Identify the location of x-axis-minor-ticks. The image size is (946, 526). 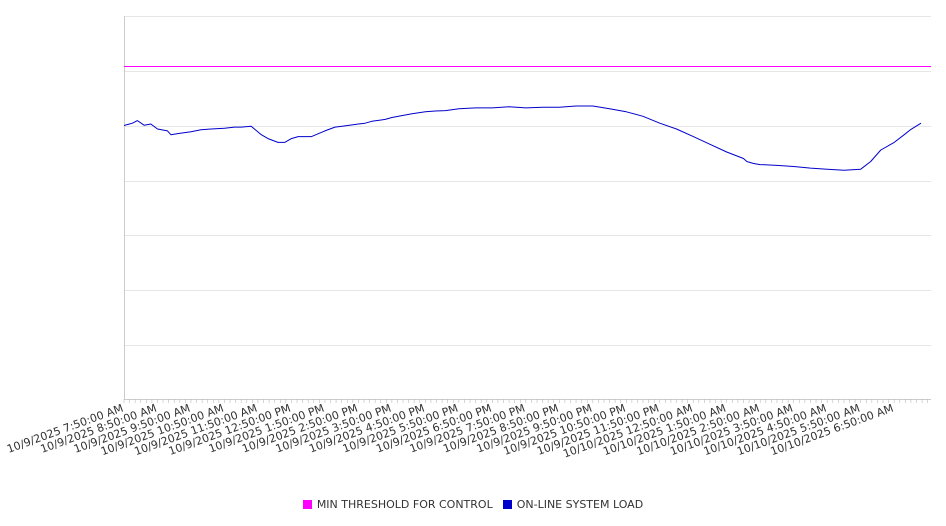
(525, 401).